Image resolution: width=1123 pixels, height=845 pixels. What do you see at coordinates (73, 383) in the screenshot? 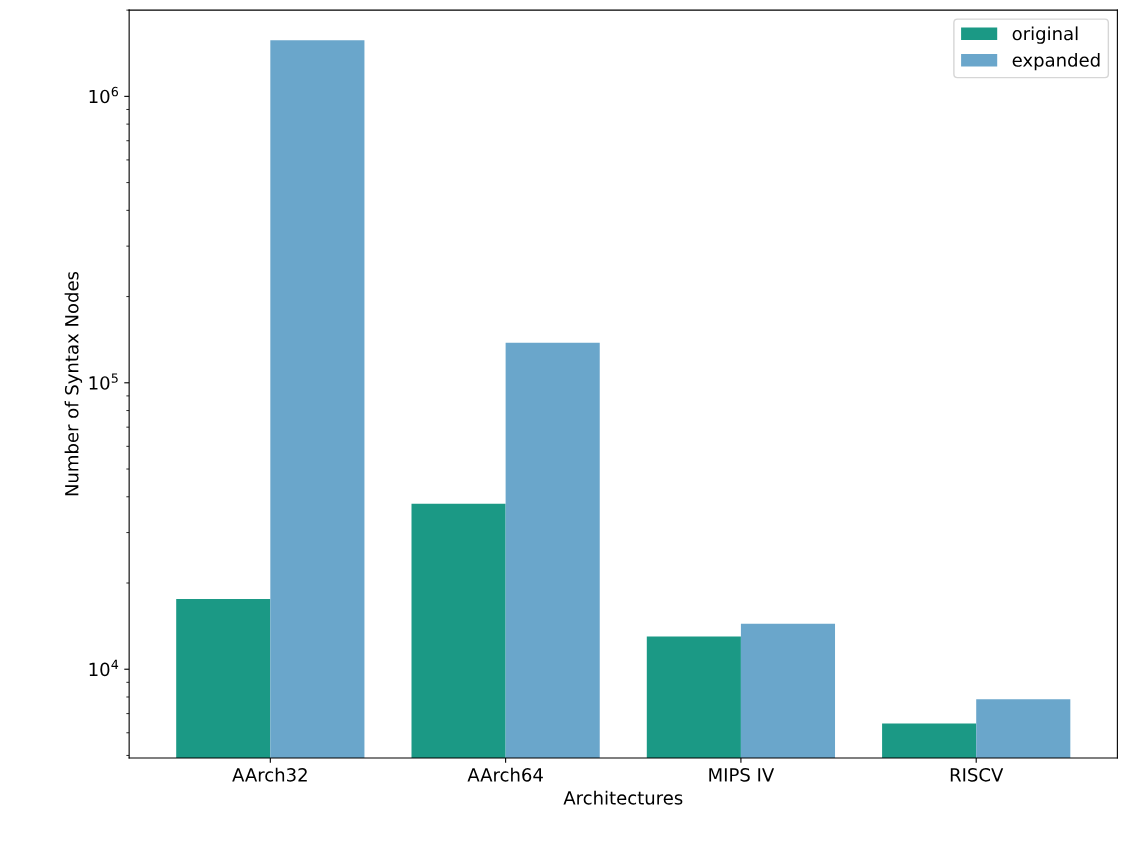
I see `y-axis-title: Number of Syntax Nodes` at bounding box center [73, 383].